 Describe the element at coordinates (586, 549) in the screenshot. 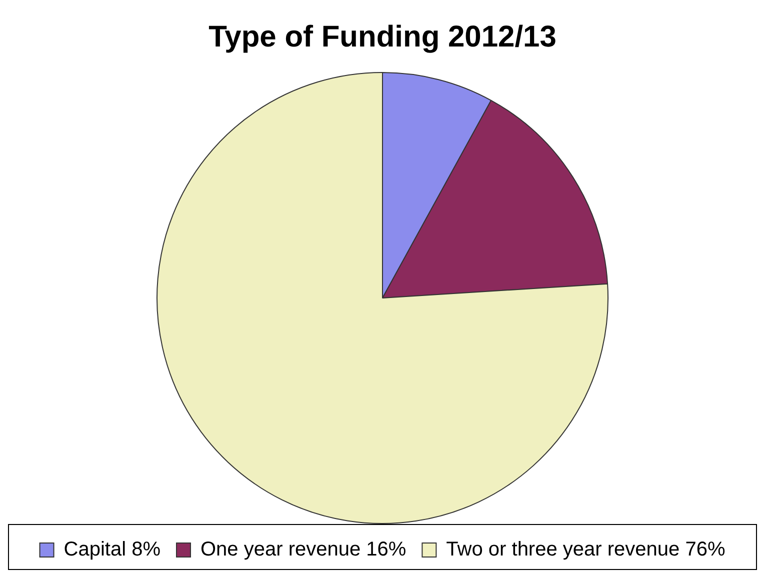

I see `legend-label: Two or three year revenue 76%` at that location.